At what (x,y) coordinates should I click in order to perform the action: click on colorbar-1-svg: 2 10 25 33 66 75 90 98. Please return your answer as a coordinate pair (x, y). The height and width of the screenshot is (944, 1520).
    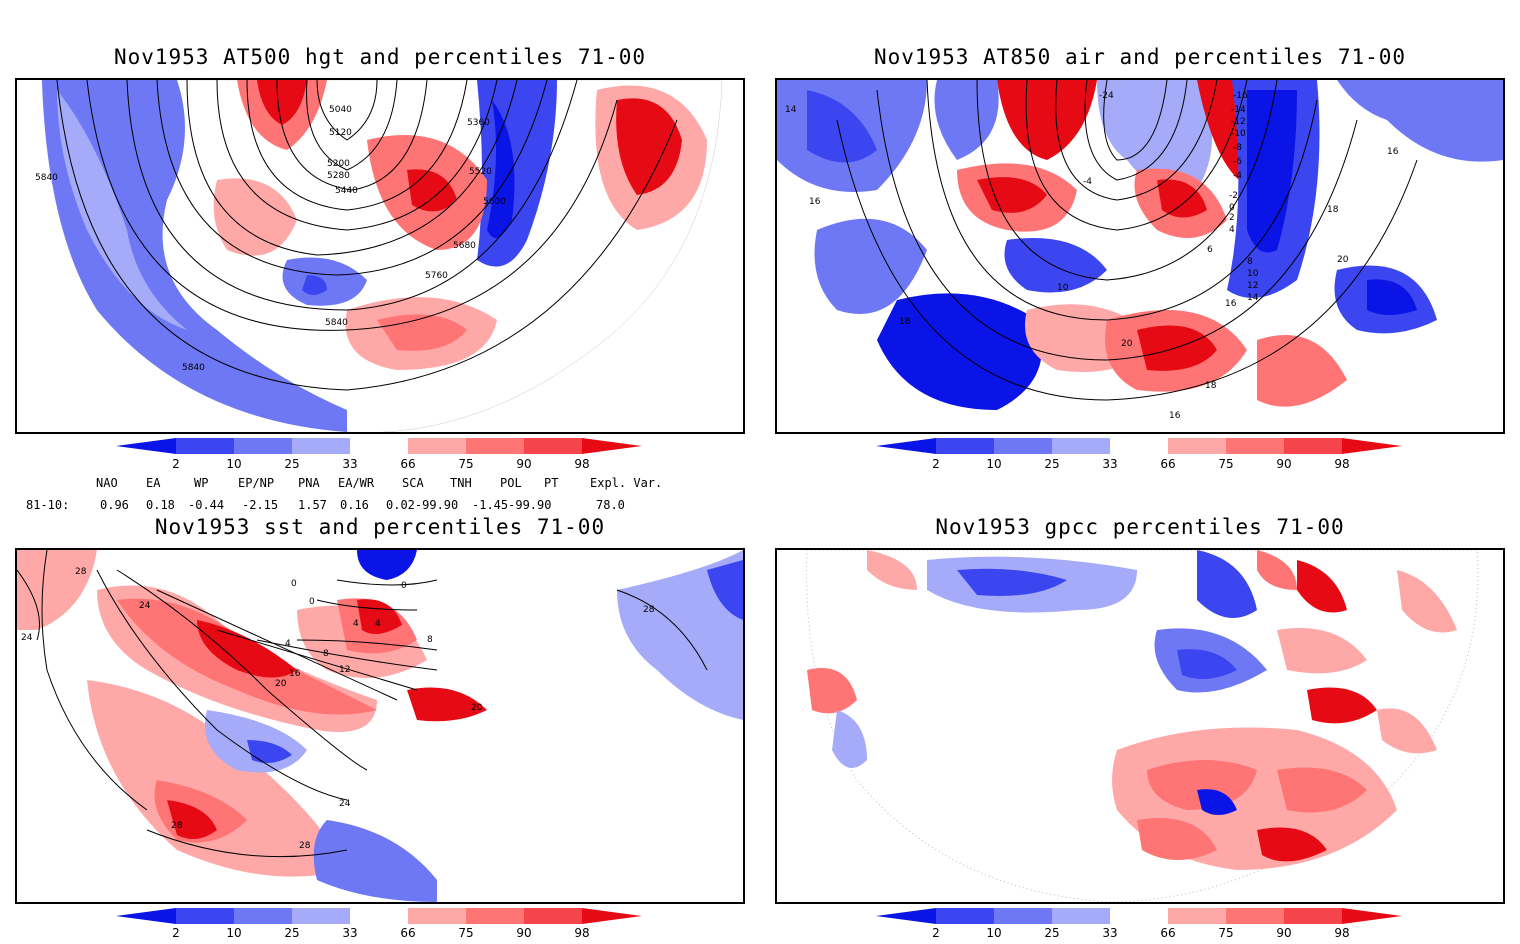
    Looking at the image, I should click on (379, 454).